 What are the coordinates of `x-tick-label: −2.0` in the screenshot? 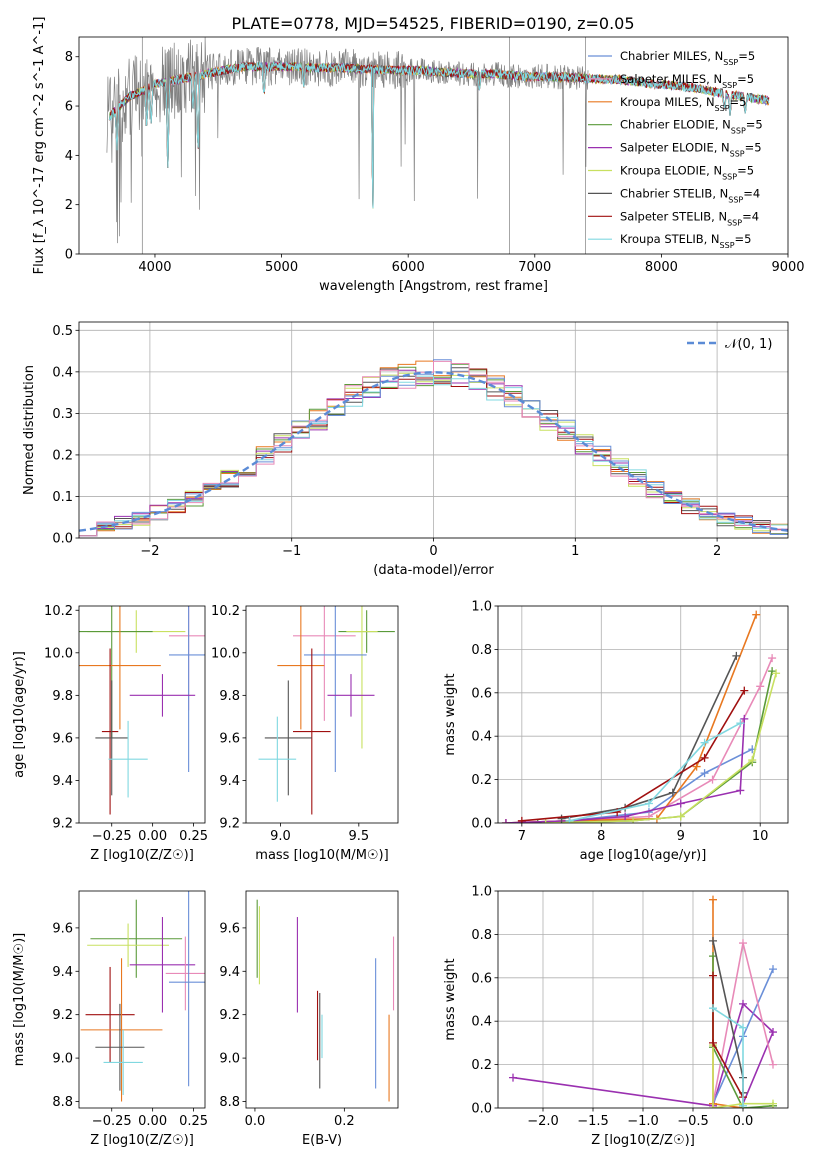 It's located at (543, 1121).